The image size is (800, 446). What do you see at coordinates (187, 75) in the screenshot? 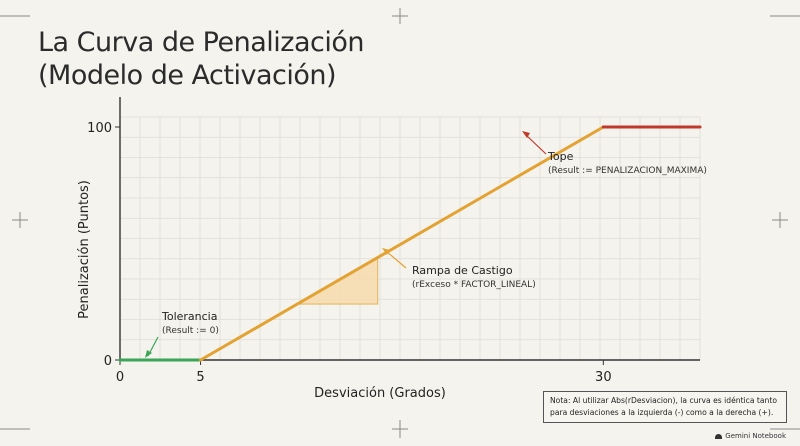
I see `title-line-2: (Modelo de Activación)` at bounding box center [187, 75].